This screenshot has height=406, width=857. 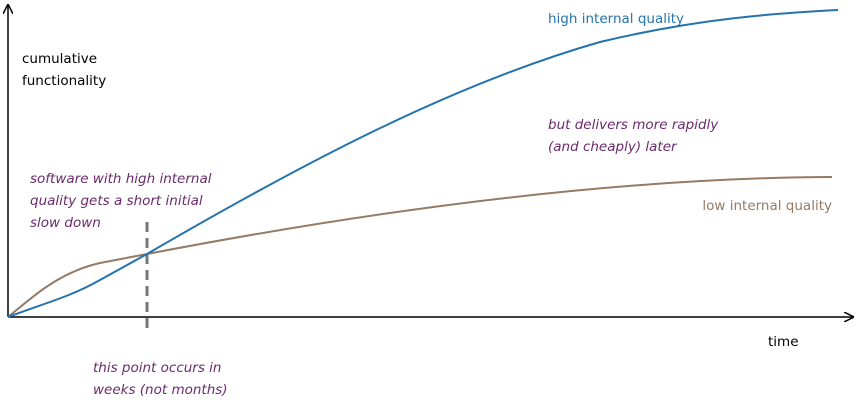 What do you see at coordinates (160, 390) in the screenshot?
I see `annotation: weeks (not months)` at bounding box center [160, 390].